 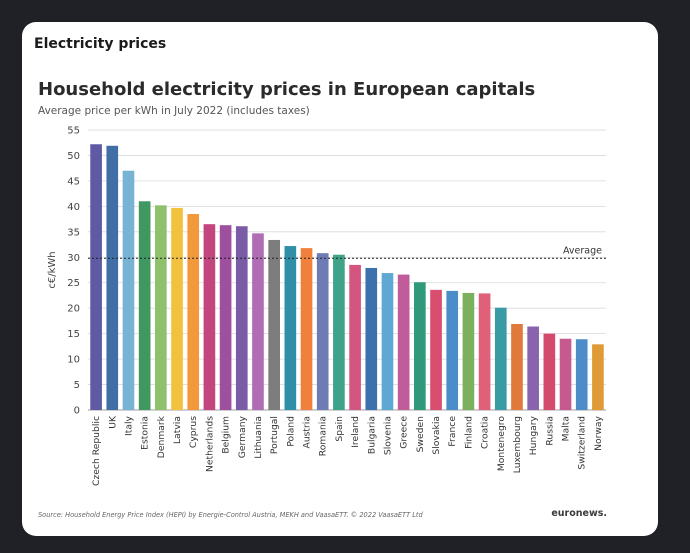 I want to click on bar-russia, so click(x=549, y=371).